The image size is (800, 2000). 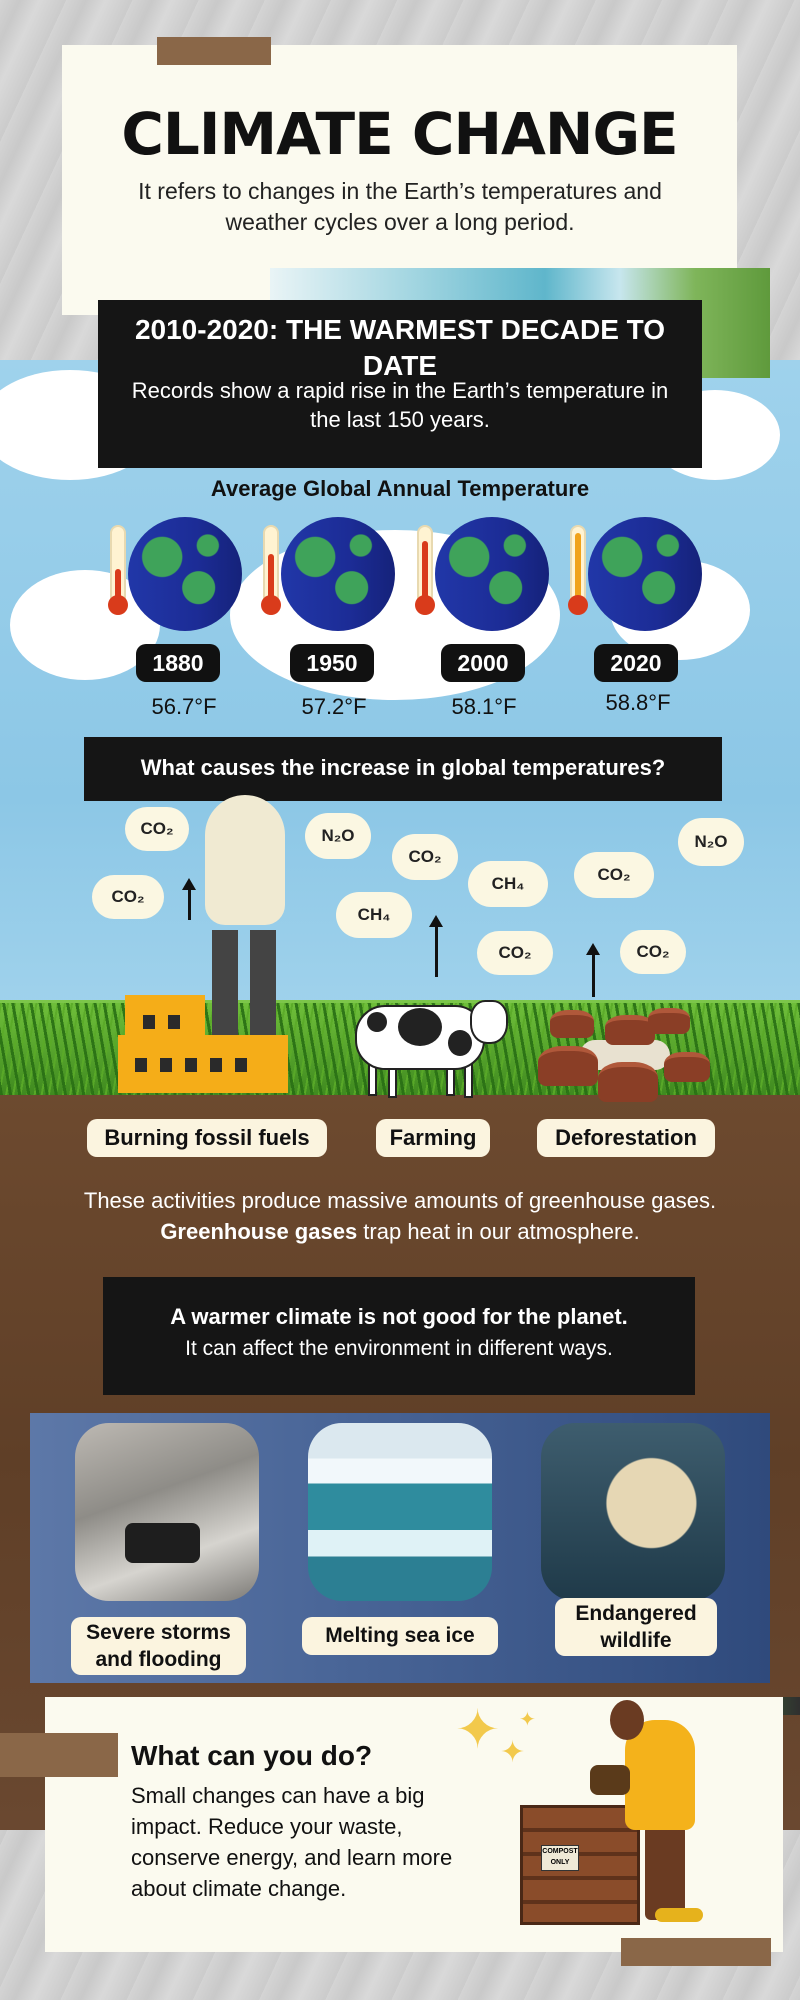 I want to click on year-badge-1880: 1880, so click(x=178, y=663).